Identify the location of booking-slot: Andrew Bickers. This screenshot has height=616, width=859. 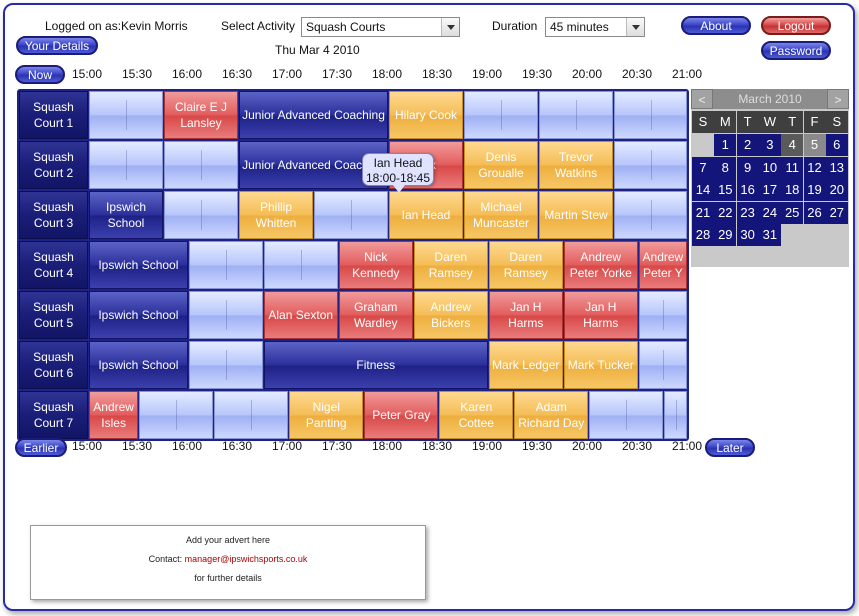
(450, 315).